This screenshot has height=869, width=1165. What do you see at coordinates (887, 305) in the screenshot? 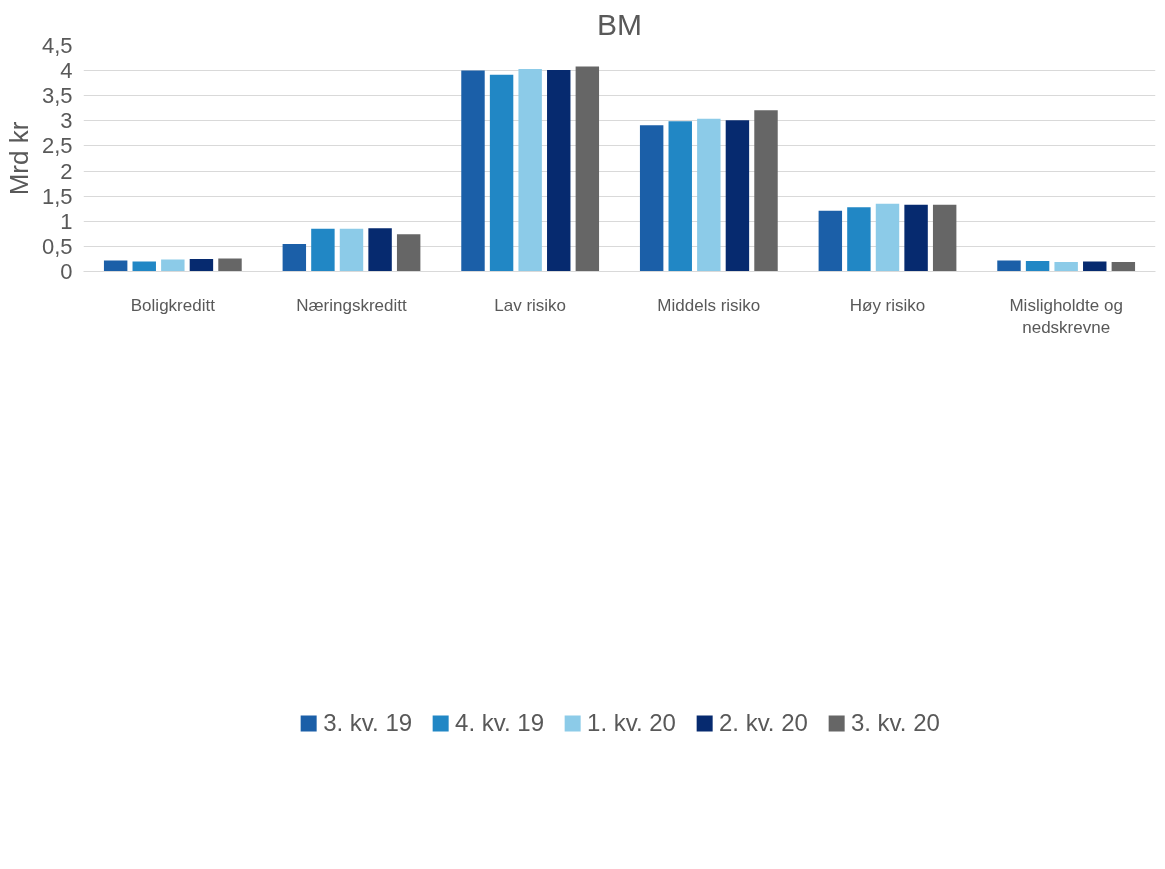
I see `x-tick-label: Høy risiko` at bounding box center [887, 305].